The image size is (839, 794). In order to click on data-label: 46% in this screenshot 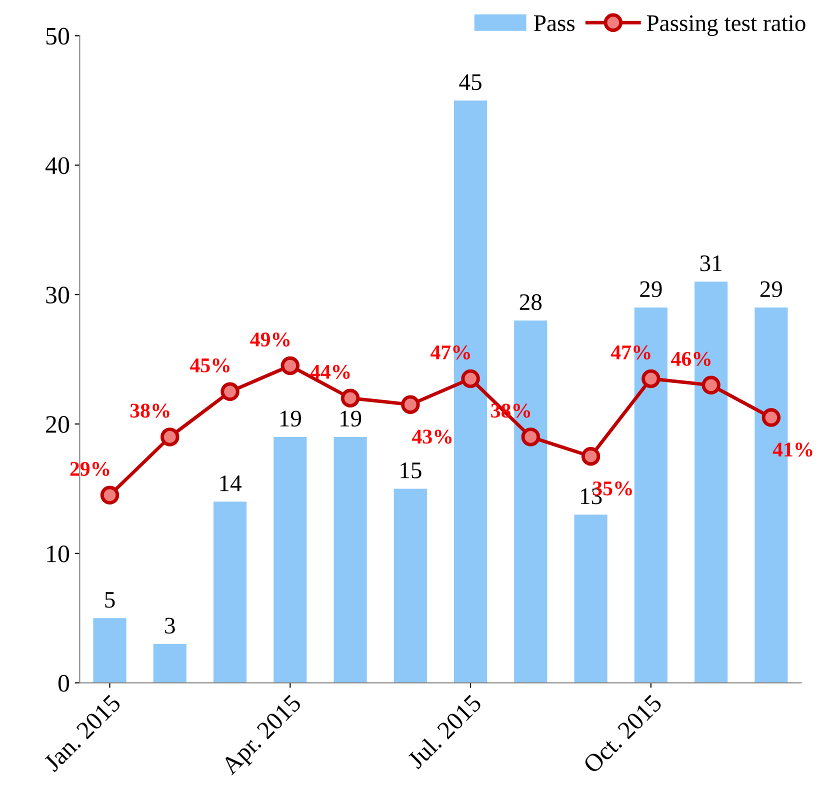, I will do `click(690, 359)`.